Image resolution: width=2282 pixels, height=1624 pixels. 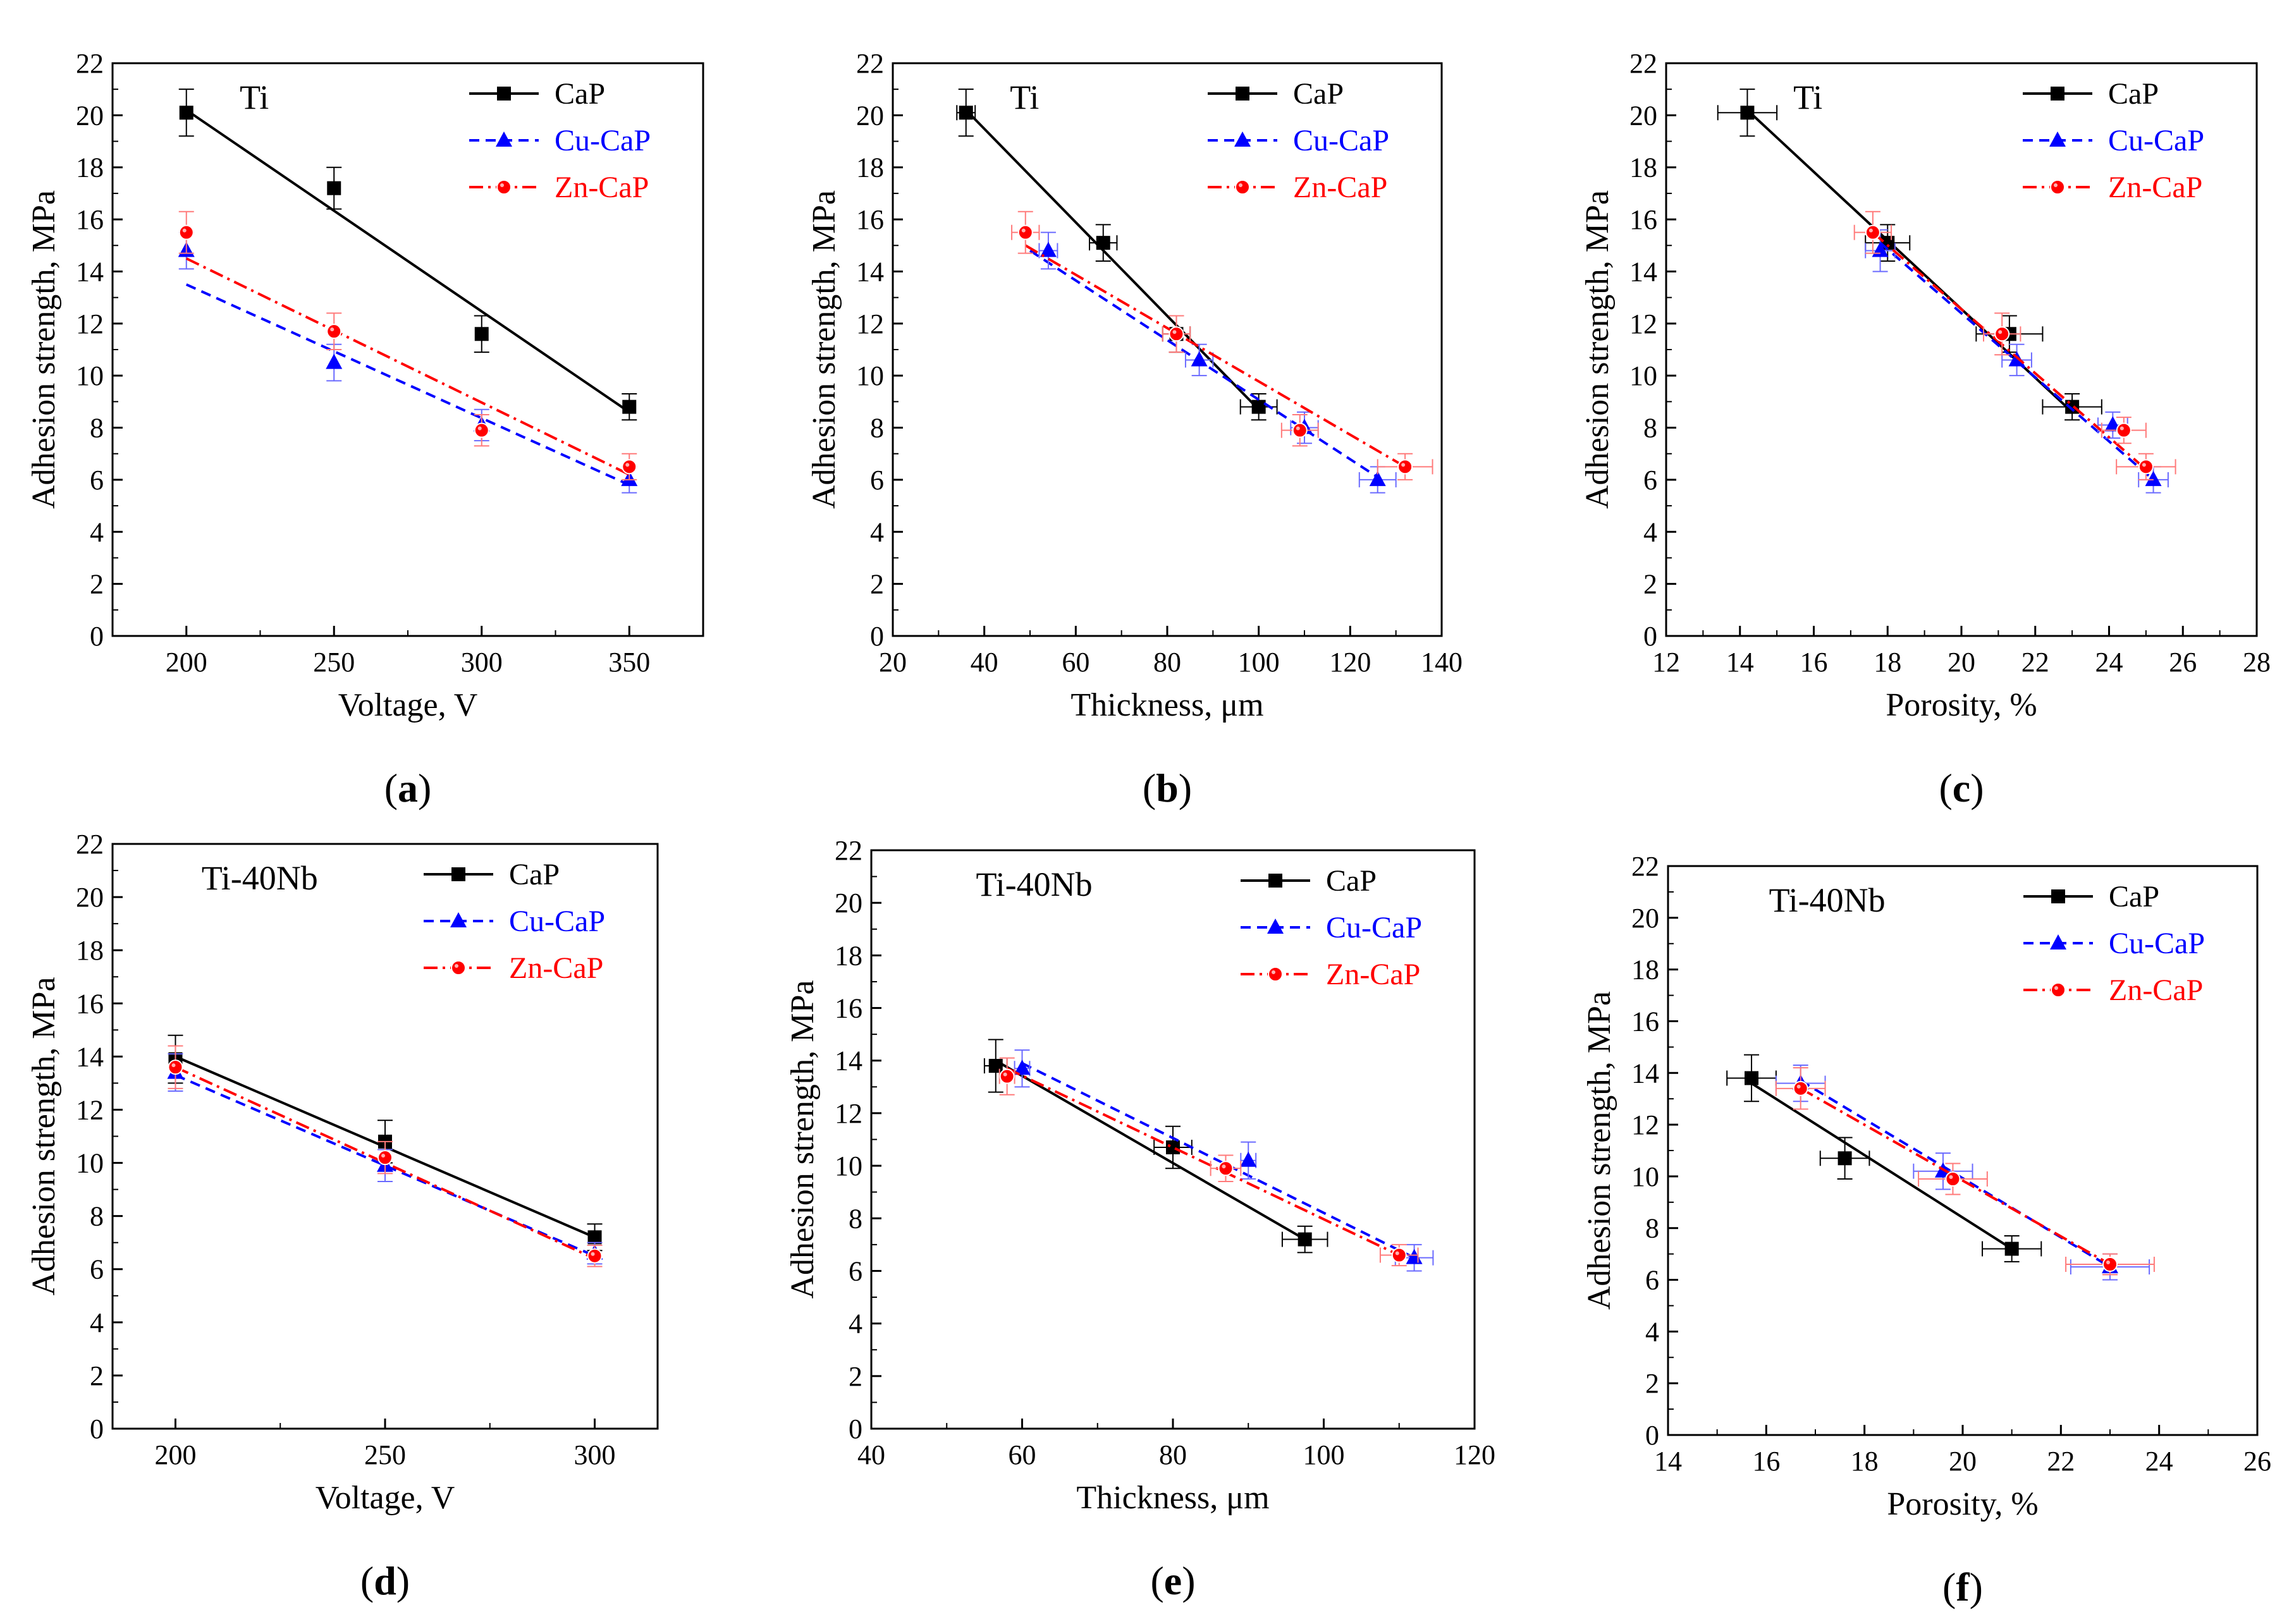 I want to click on y-tick-label: 8, so click(x=856, y=1218).